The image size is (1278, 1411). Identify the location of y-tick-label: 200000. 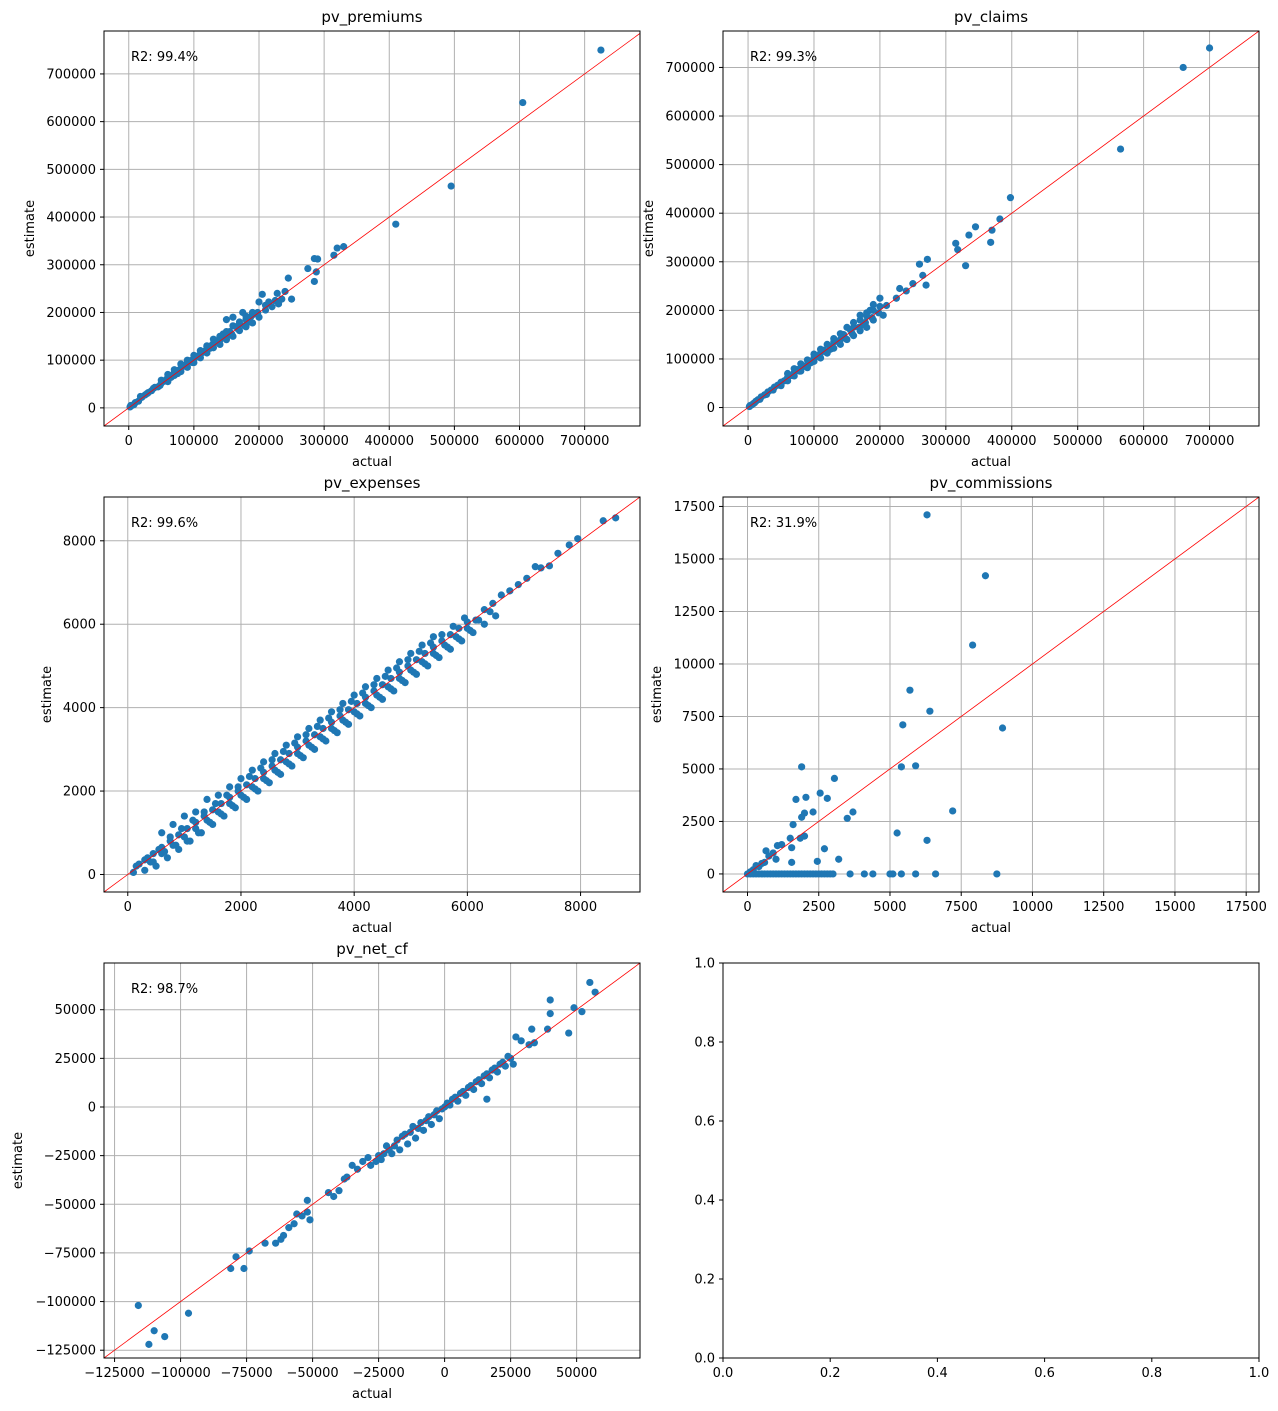
(690, 311).